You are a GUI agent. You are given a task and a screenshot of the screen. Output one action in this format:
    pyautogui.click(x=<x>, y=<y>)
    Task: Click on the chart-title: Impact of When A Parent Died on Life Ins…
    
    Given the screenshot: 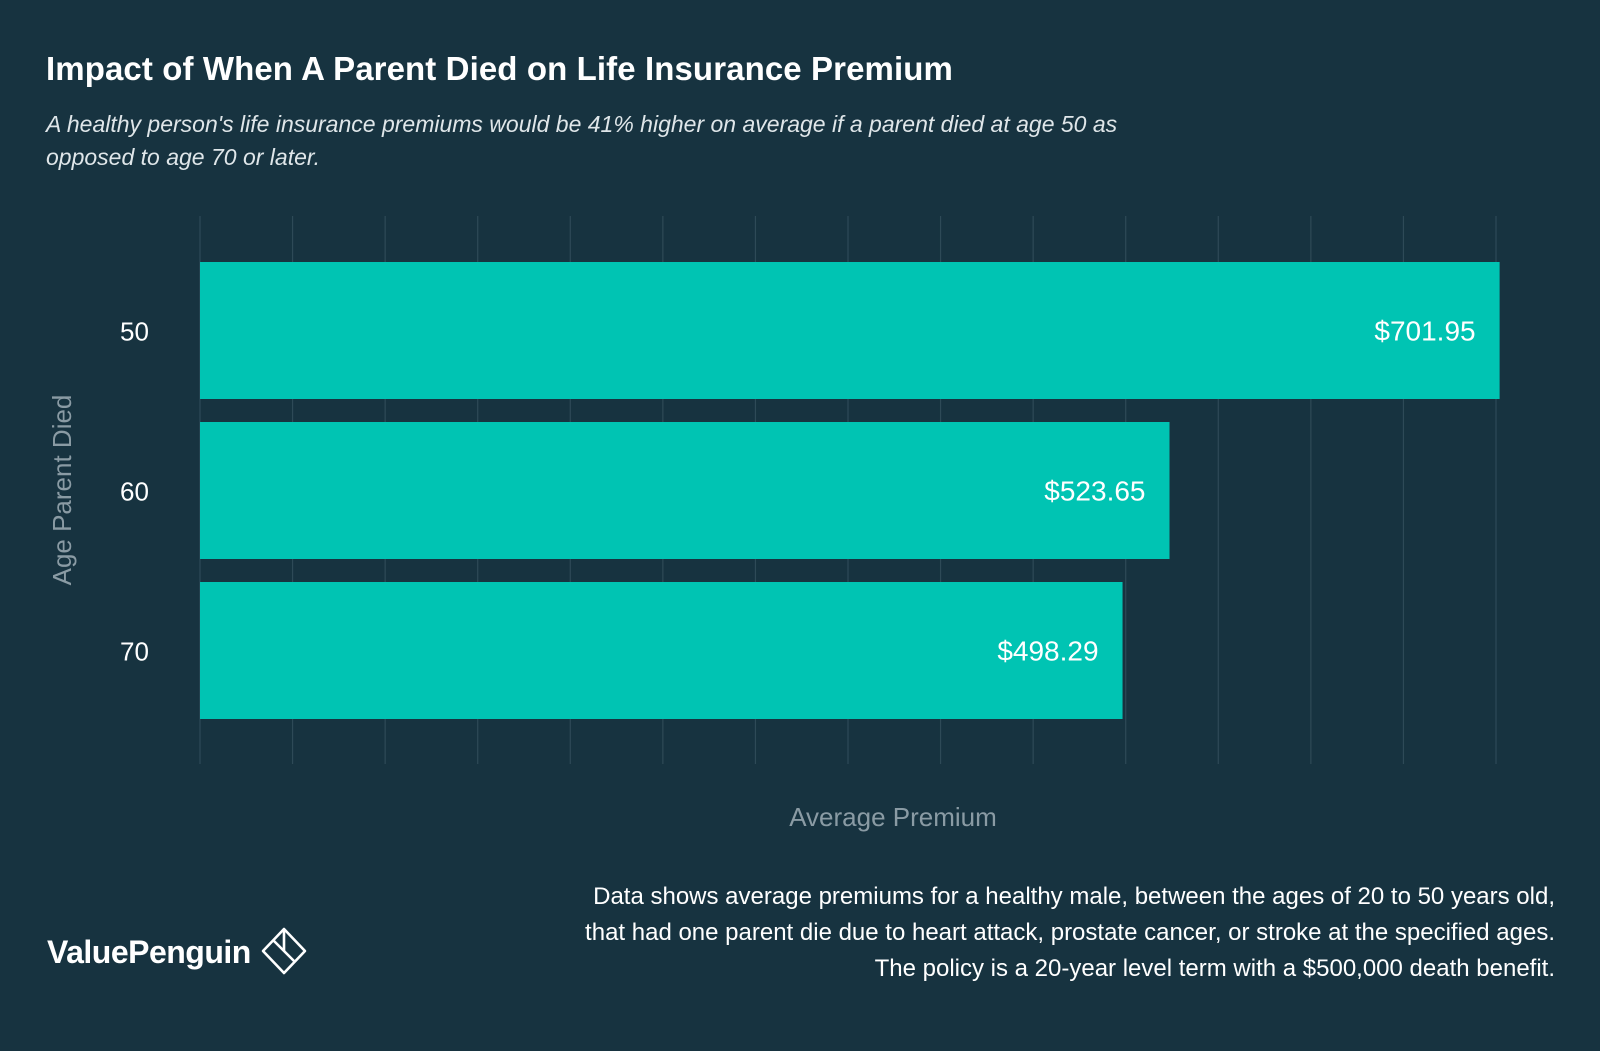 What is the action you would take?
    pyautogui.click(x=499, y=68)
    